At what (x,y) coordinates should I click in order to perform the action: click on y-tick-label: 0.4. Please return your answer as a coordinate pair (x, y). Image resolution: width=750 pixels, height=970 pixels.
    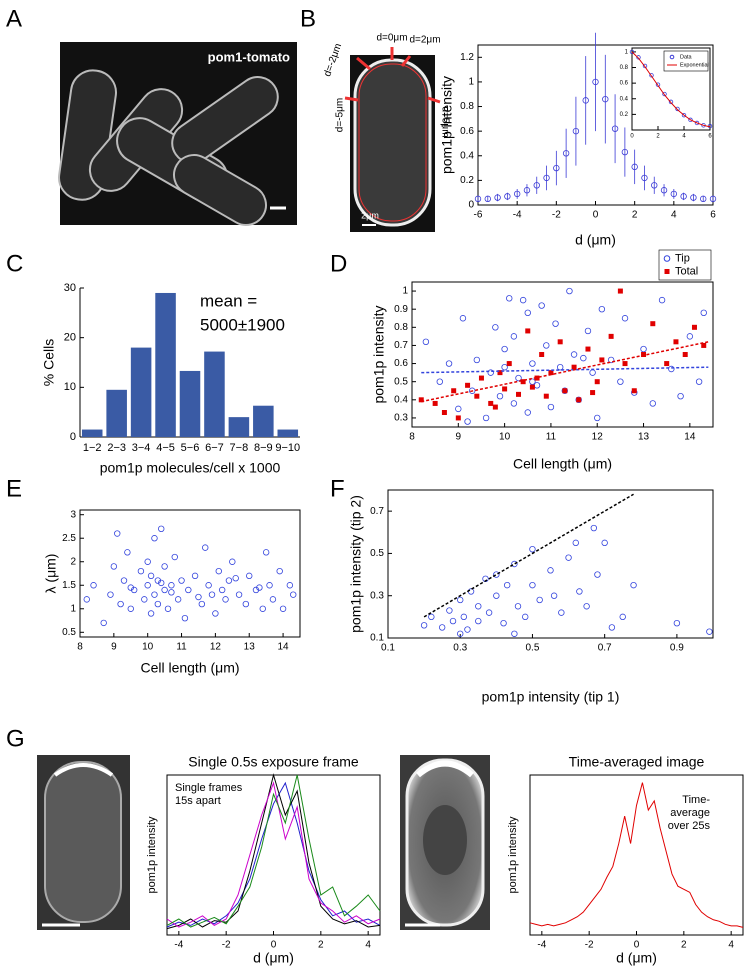
    Looking at the image, I should click on (401, 399).